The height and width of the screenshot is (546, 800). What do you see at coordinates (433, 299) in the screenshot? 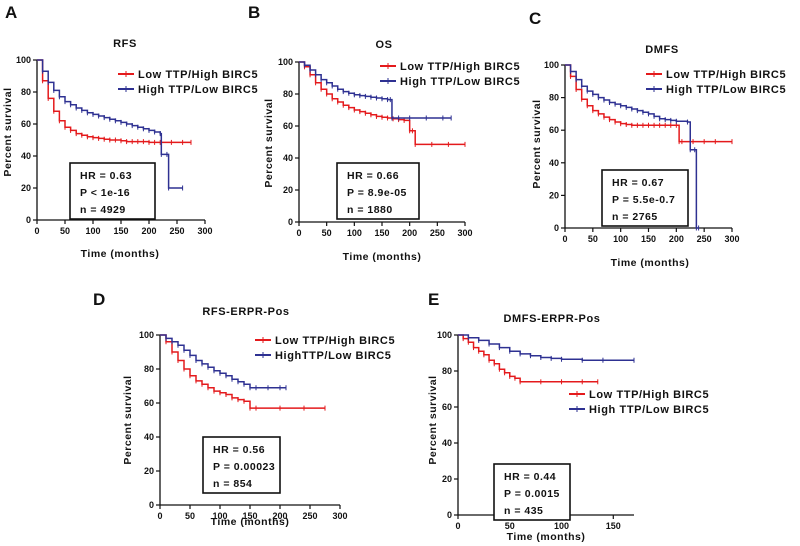
I see `panel-letter: E` at bounding box center [433, 299].